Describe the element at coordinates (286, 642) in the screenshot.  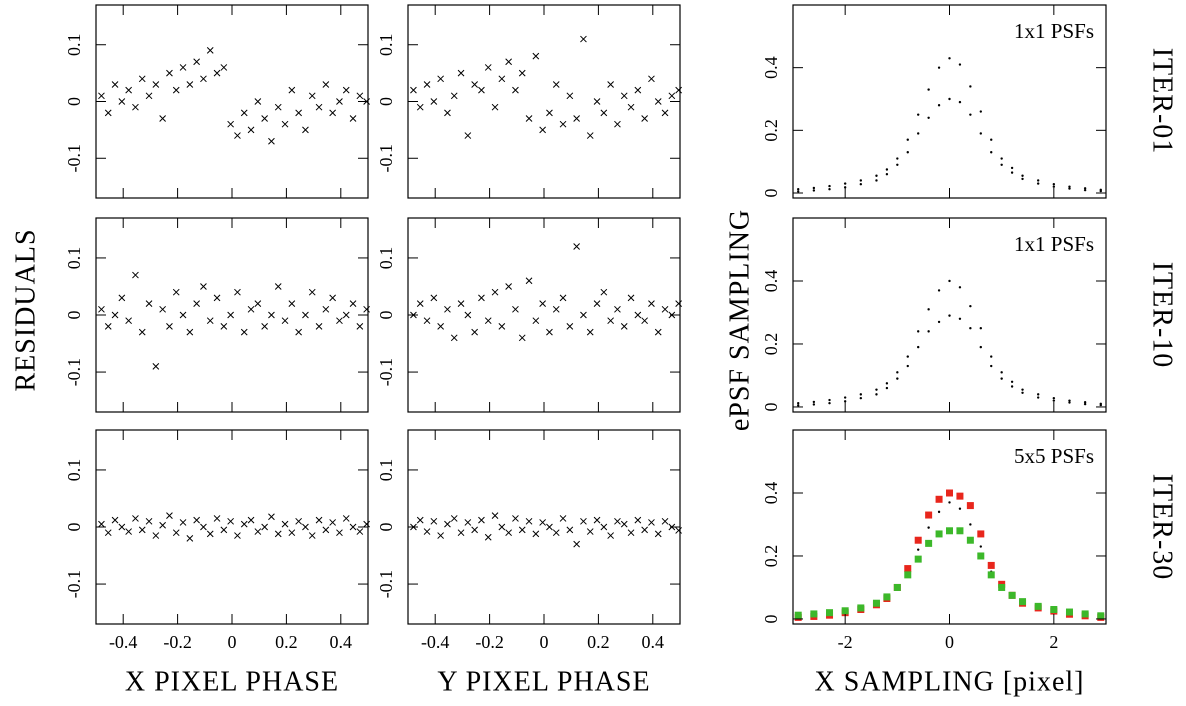
I see `x-tick-label: 0.2` at that location.